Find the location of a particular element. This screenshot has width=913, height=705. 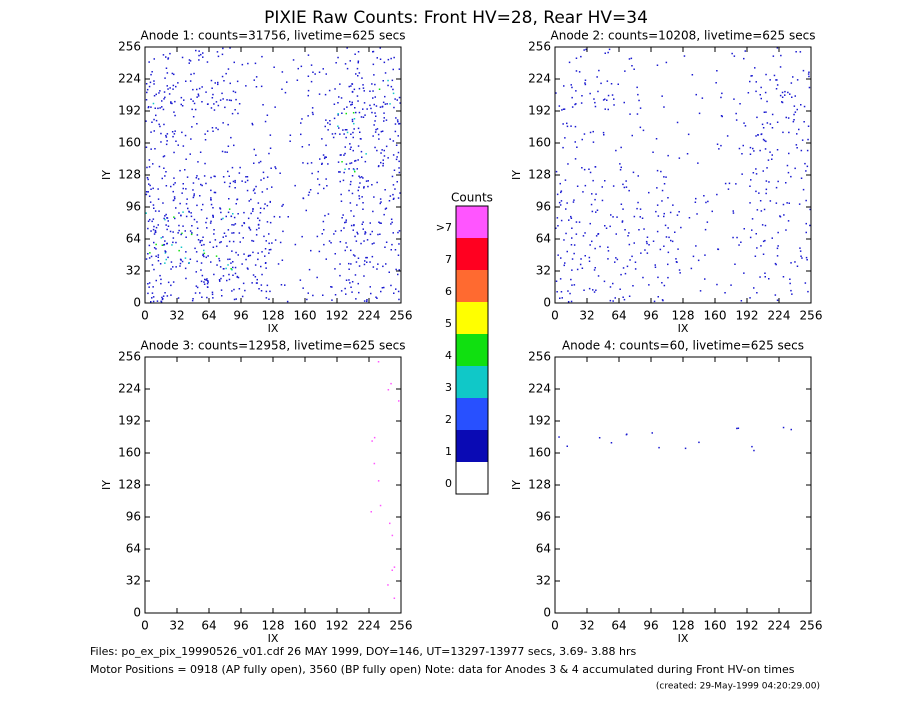

y-axis-label: IY is located at coordinates (516, 175).